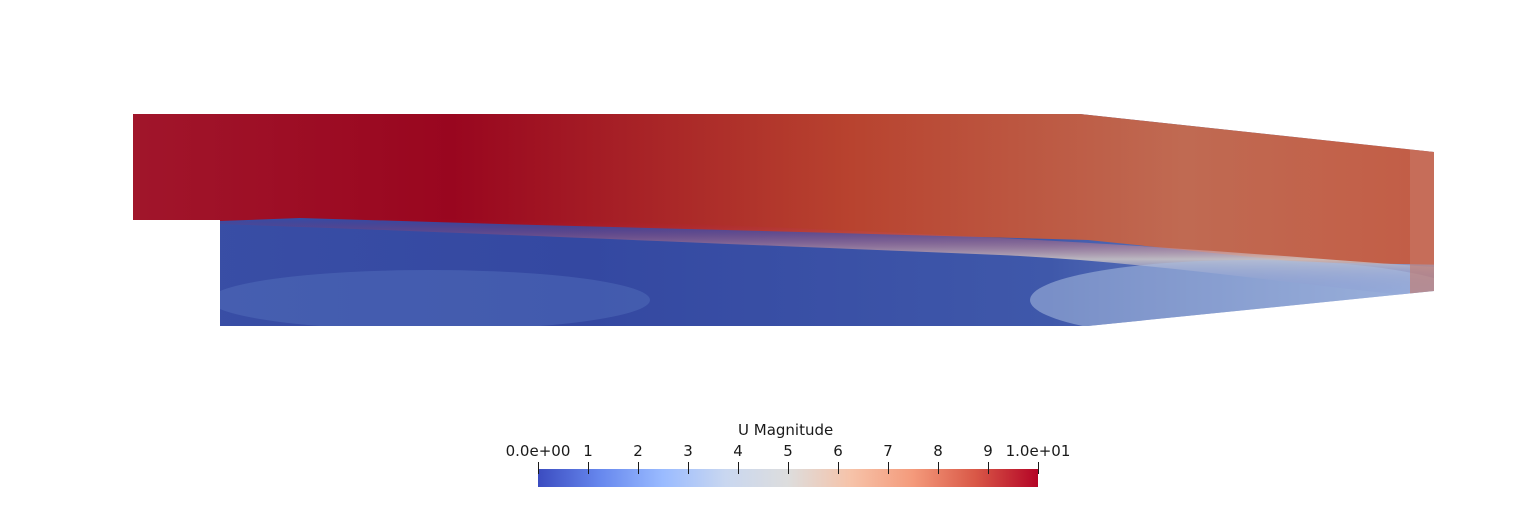  Describe the element at coordinates (588, 451) in the screenshot. I see `legend-tick-label: 1` at that location.